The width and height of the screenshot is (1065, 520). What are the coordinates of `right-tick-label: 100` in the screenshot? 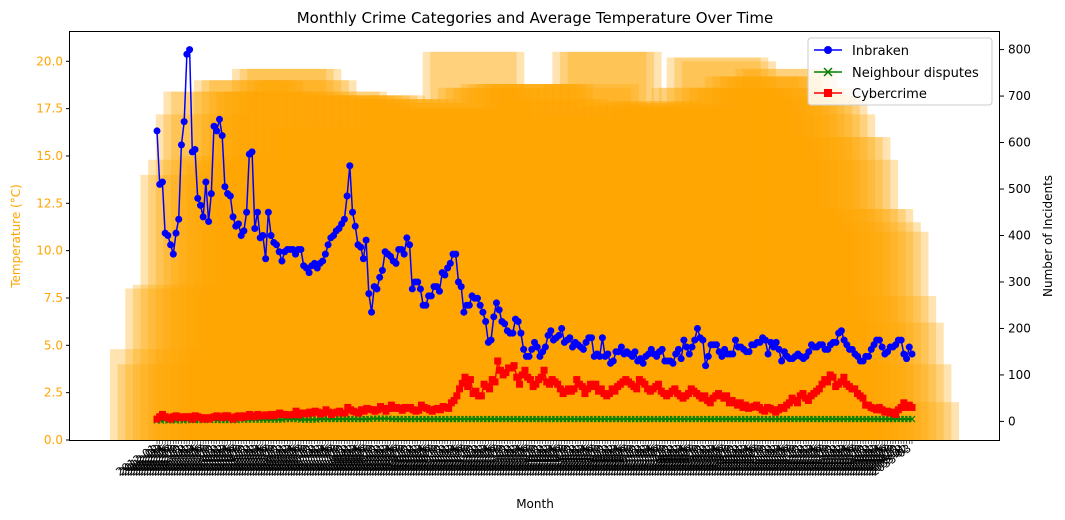 It's located at (1019, 375).